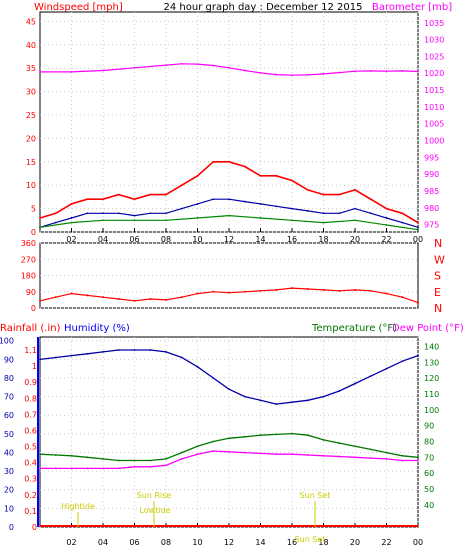  I want to click on compass-label: W, so click(439, 259).